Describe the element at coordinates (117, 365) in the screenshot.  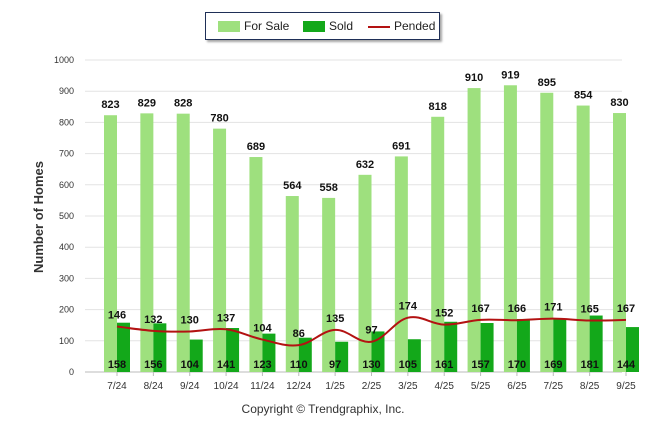
I see `data-label-sold: 158` at that location.